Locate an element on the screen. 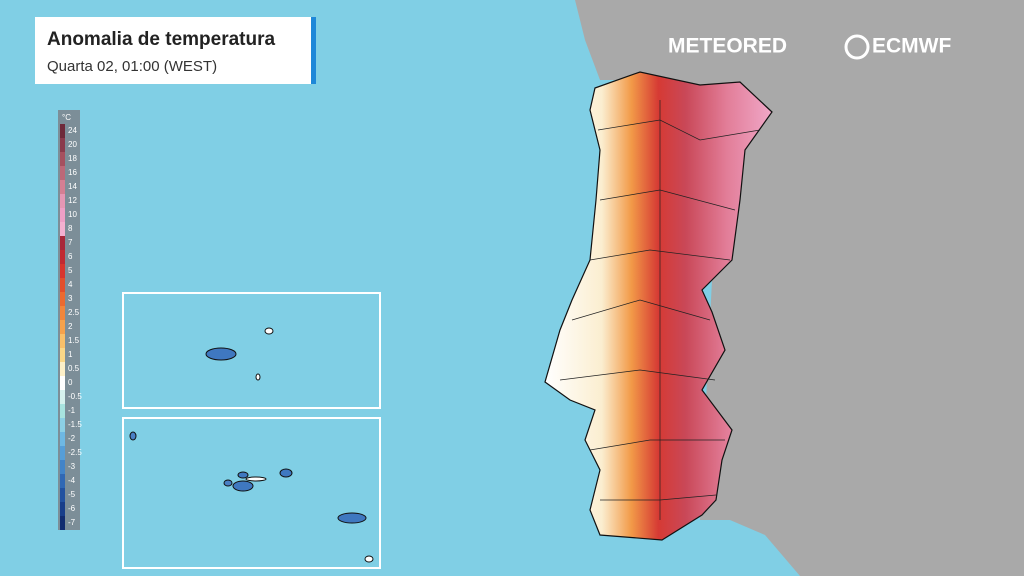  legend-label: -3 is located at coordinates (72, 466).